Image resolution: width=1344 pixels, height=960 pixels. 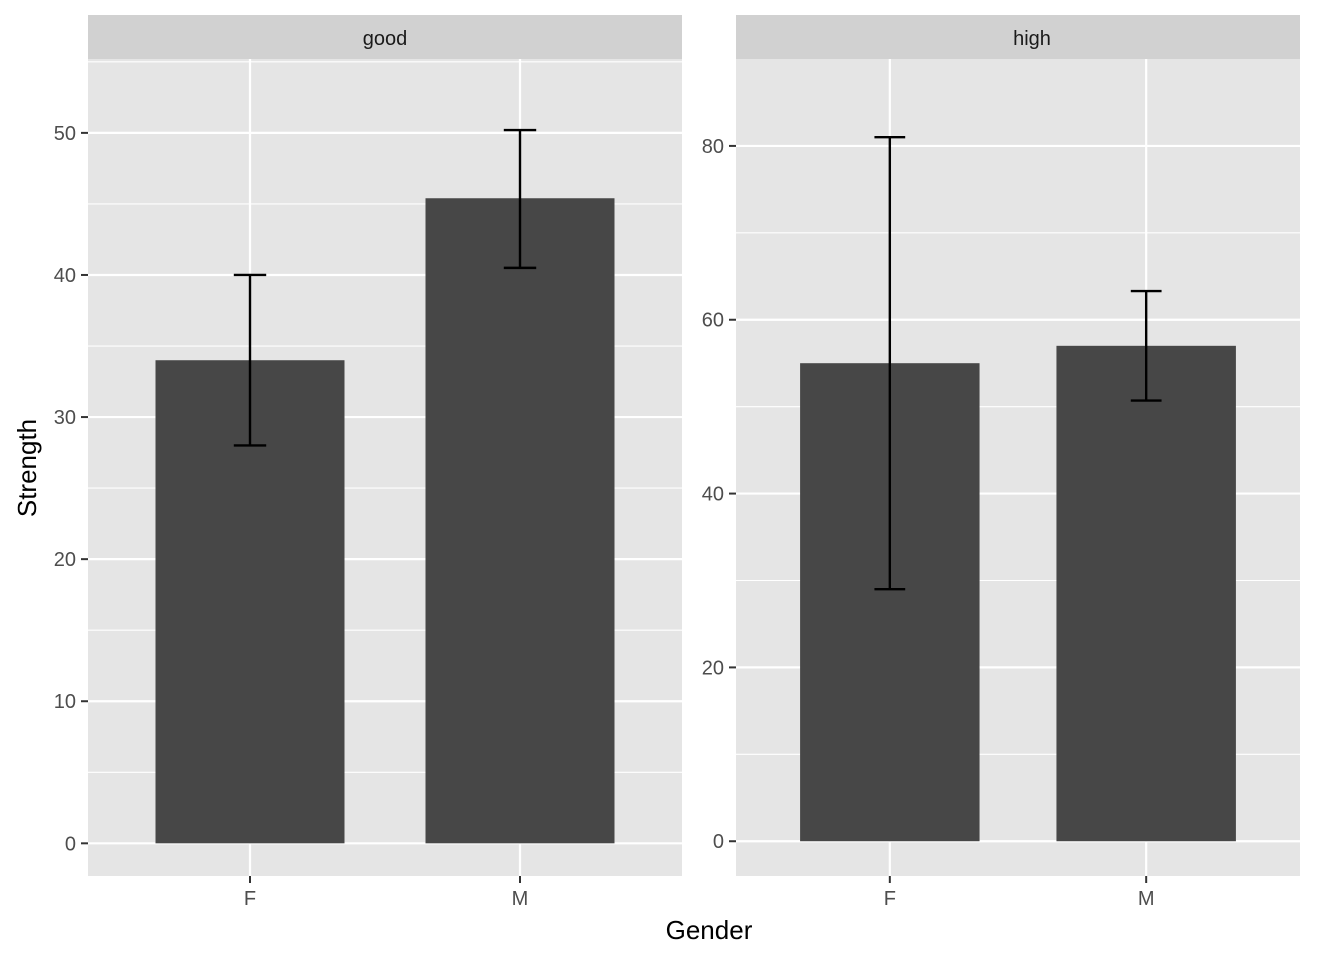 I want to click on y-tick-label: 10, so click(x=65, y=702).